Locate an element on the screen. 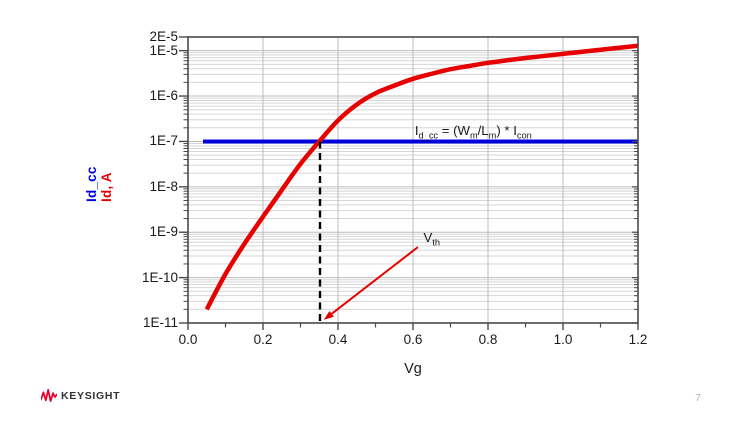 Image resolution: width=750 pixels, height=422 pixels. x-axis-label: Vg is located at coordinates (413, 369).